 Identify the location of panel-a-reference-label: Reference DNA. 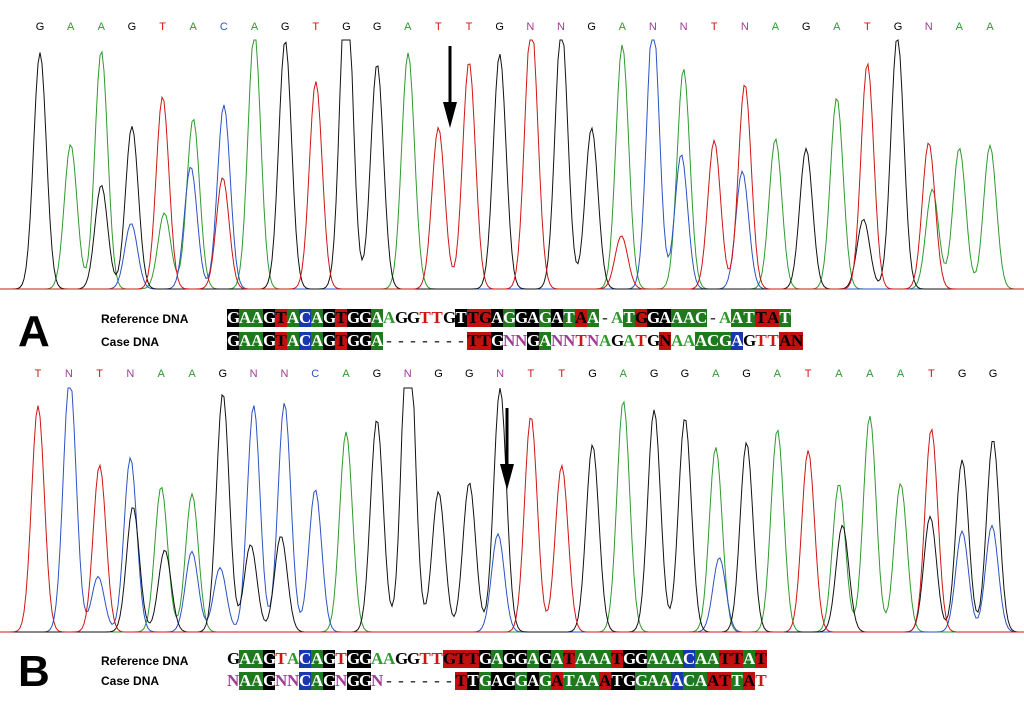
(145, 319).